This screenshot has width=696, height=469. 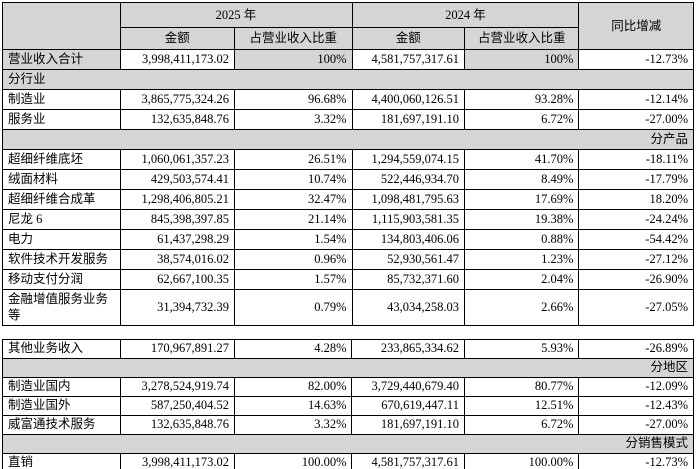 I want to click on amount-2025: 3,865,775,324.26, so click(x=177, y=99).